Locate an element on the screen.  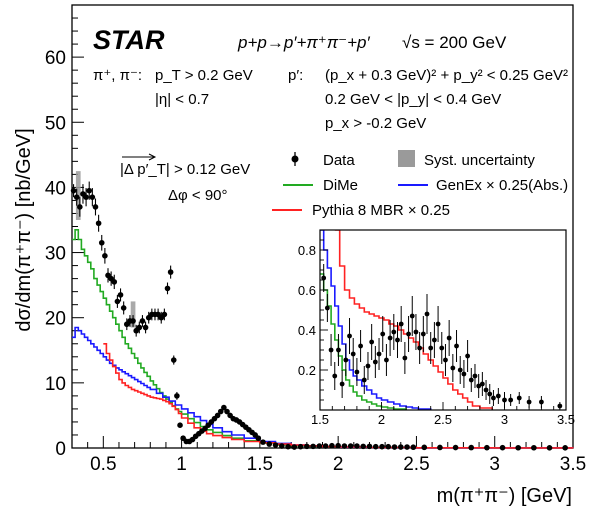
syst-band is located at coordinates (133, 314).